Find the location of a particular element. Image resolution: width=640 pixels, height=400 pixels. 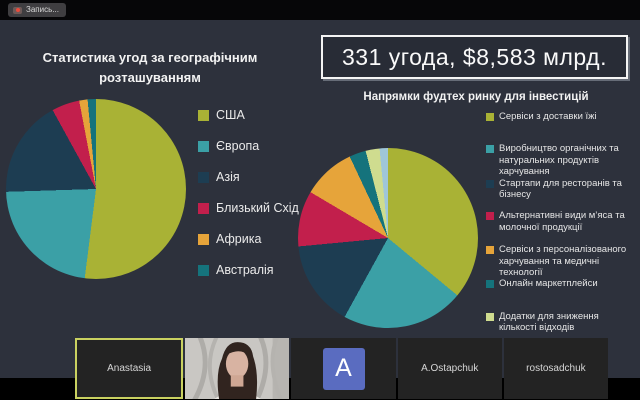

participant-tile is located at coordinates (237, 368).